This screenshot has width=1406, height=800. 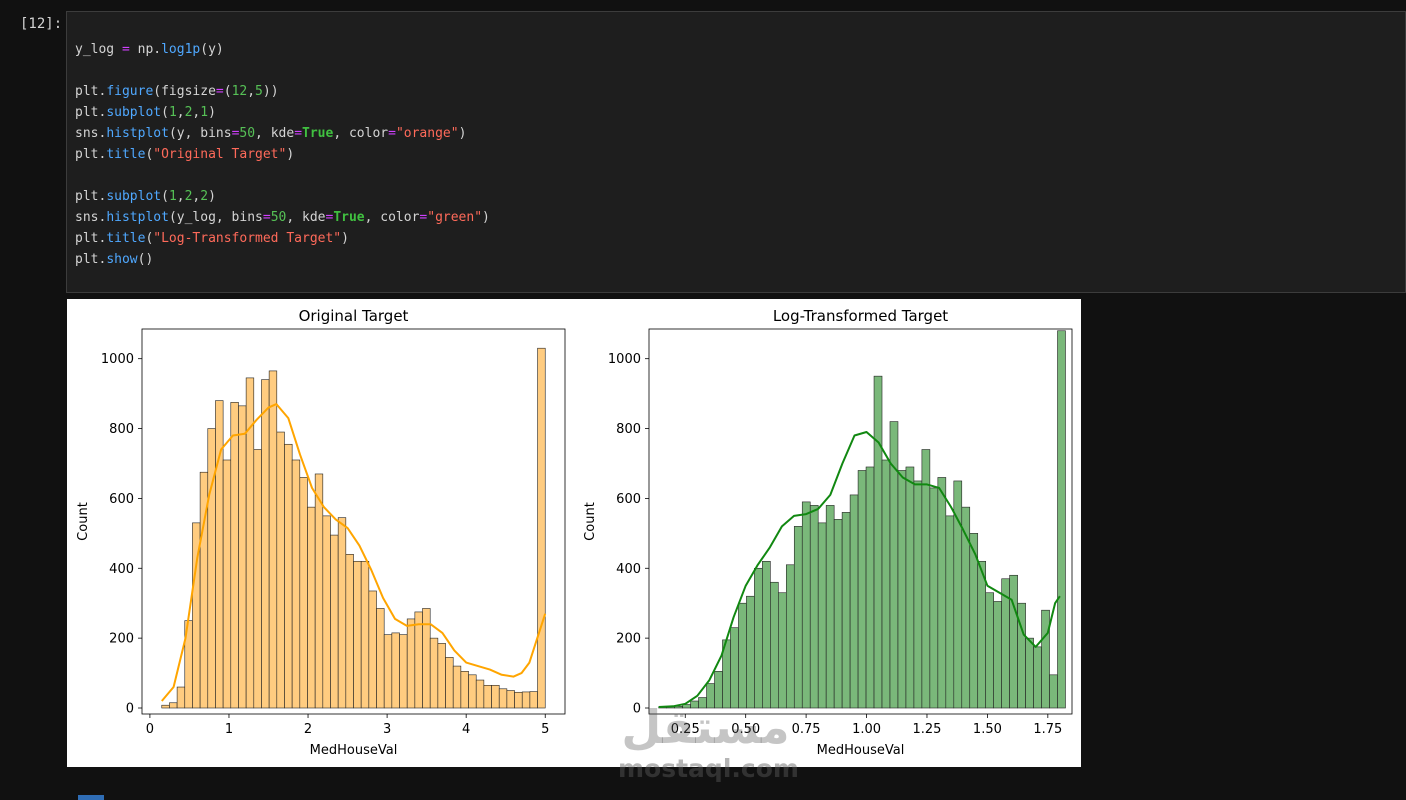 What do you see at coordinates (145, 259) in the screenshot?
I see `code-token: ()` at bounding box center [145, 259].